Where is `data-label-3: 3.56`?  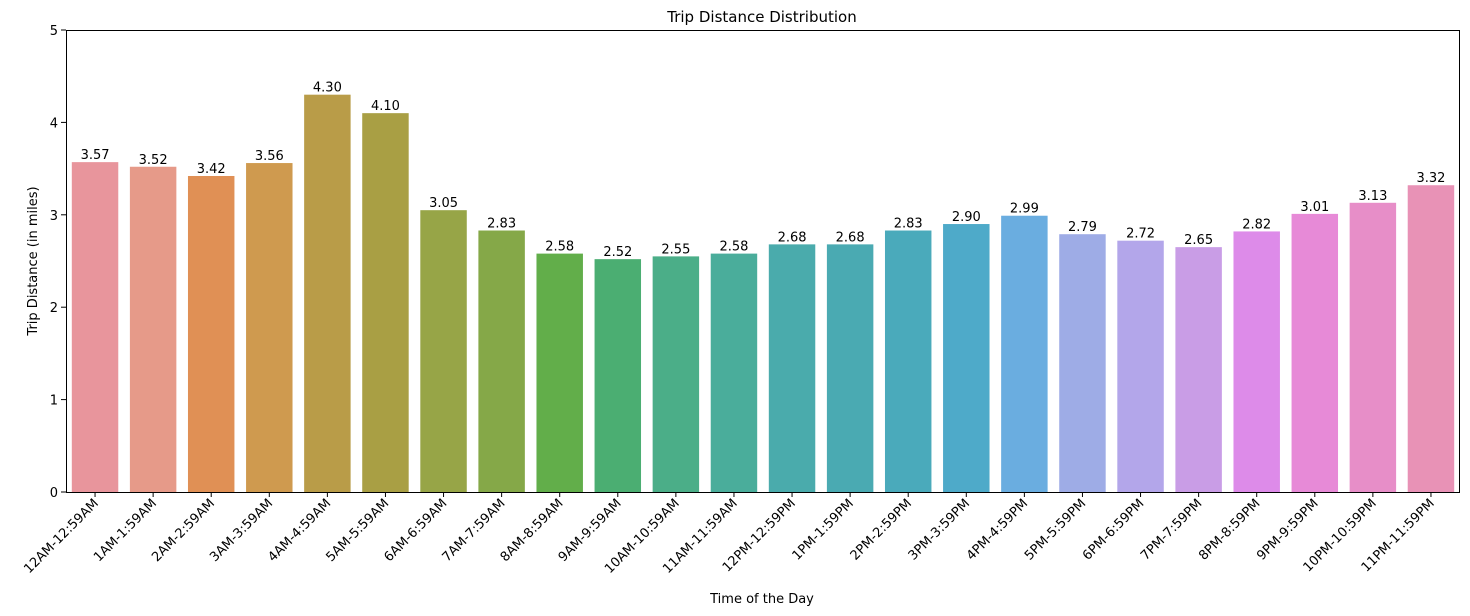 data-label-3: 3.56 is located at coordinates (269, 156).